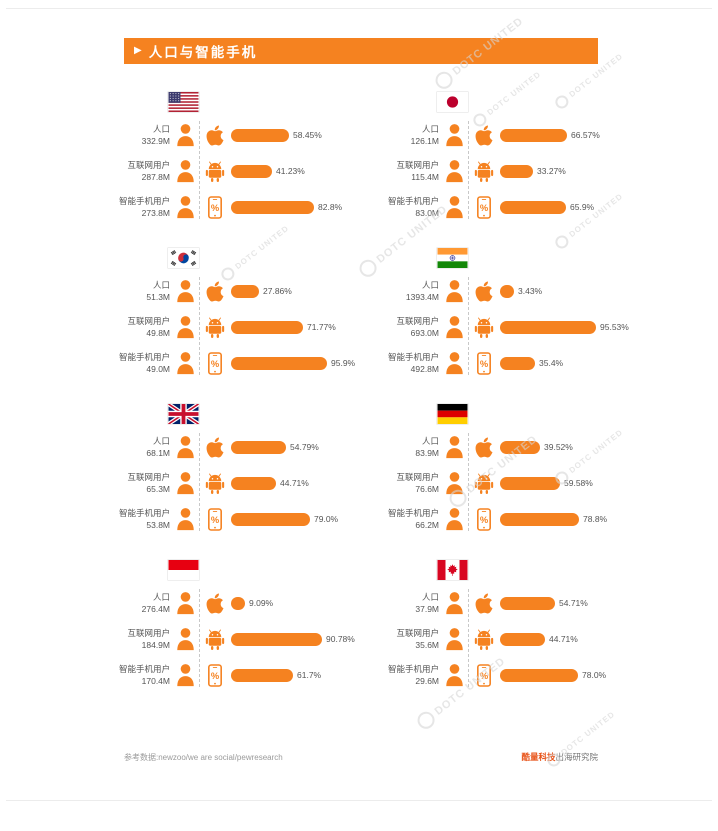 Image resolution: width=718 pixels, height=831 pixels. Describe the element at coordinates (183, 414) in the screenshot. I see `flag-united-kingdom` at that location.